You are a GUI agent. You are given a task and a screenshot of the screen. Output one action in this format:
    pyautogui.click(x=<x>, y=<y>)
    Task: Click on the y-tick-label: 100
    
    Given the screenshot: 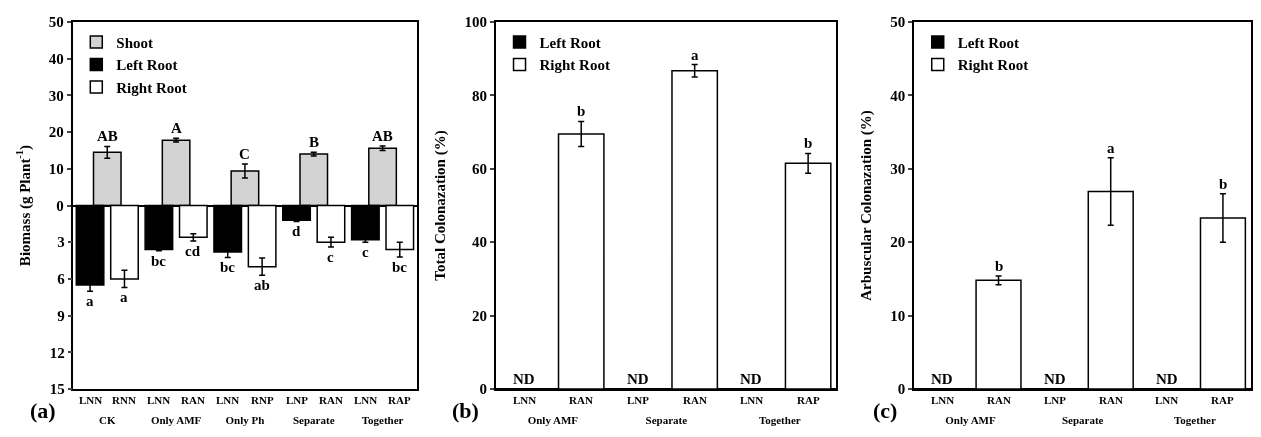 What is the action you would take?
    pyautogui.click(x=476, y=22)
    